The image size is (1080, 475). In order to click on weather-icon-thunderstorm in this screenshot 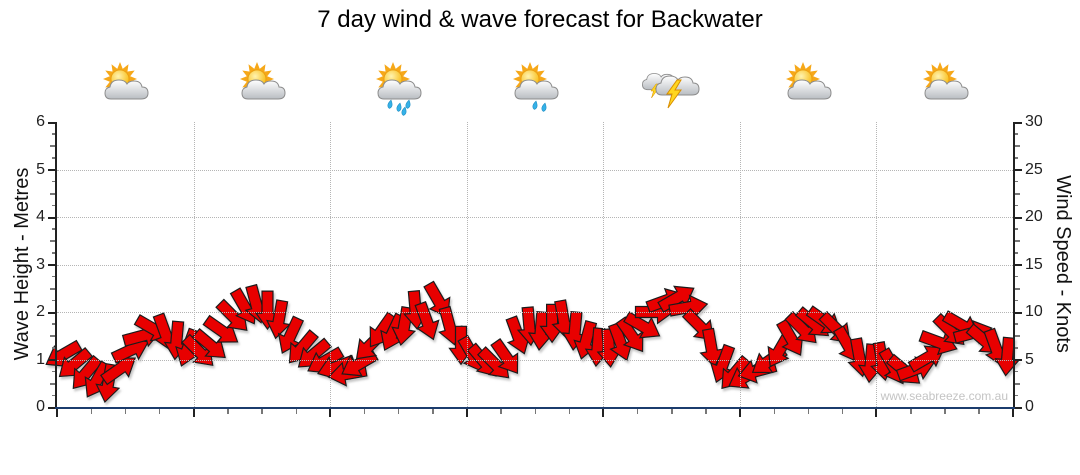, I will do `click(672, 88)`.